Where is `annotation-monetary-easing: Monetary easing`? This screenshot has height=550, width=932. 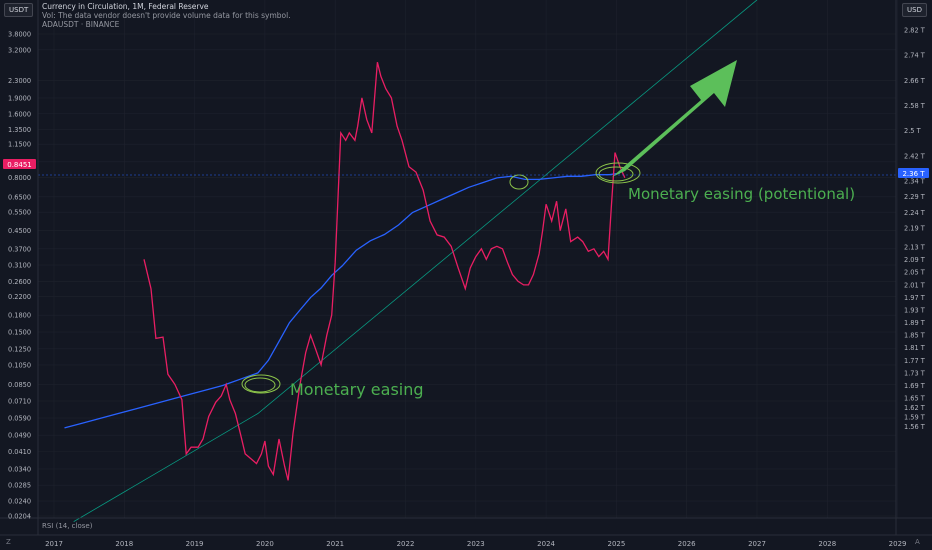 annotation-monetary-easing: Monetary easing is located at coordinates (357, 389).